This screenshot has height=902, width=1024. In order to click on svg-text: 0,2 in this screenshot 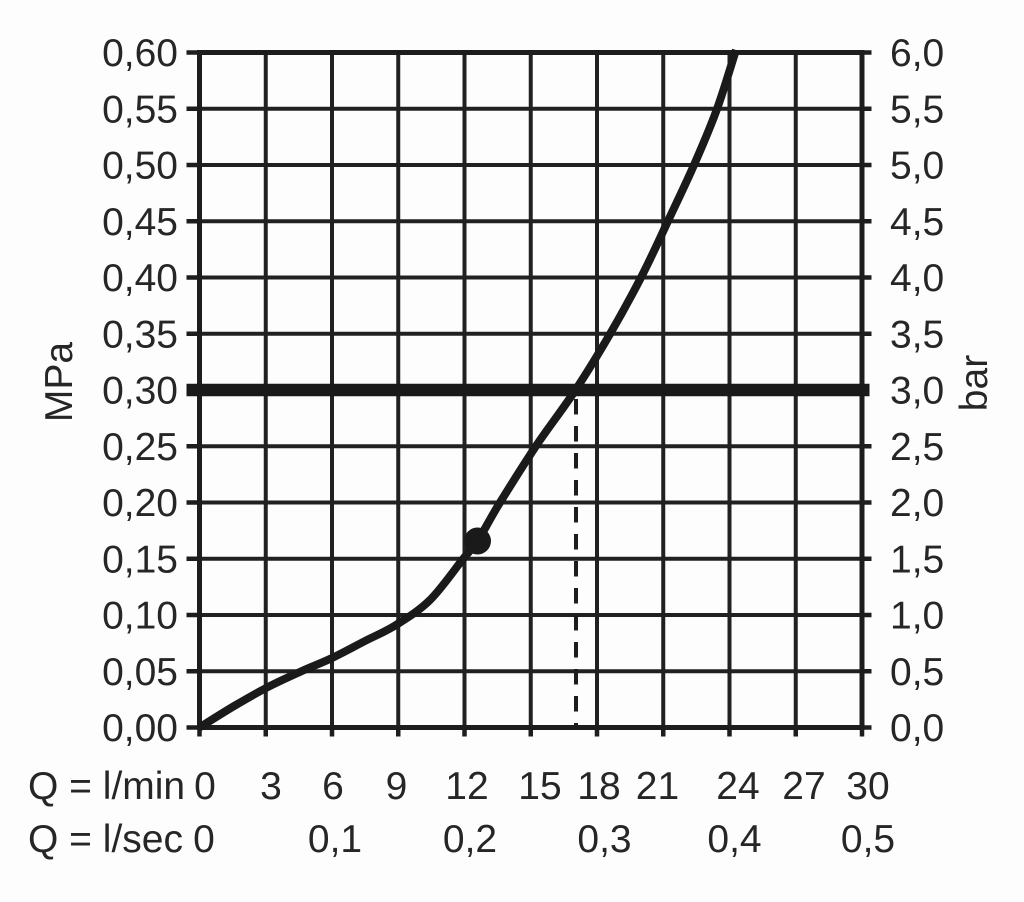, I will do `click(470, 839)`.